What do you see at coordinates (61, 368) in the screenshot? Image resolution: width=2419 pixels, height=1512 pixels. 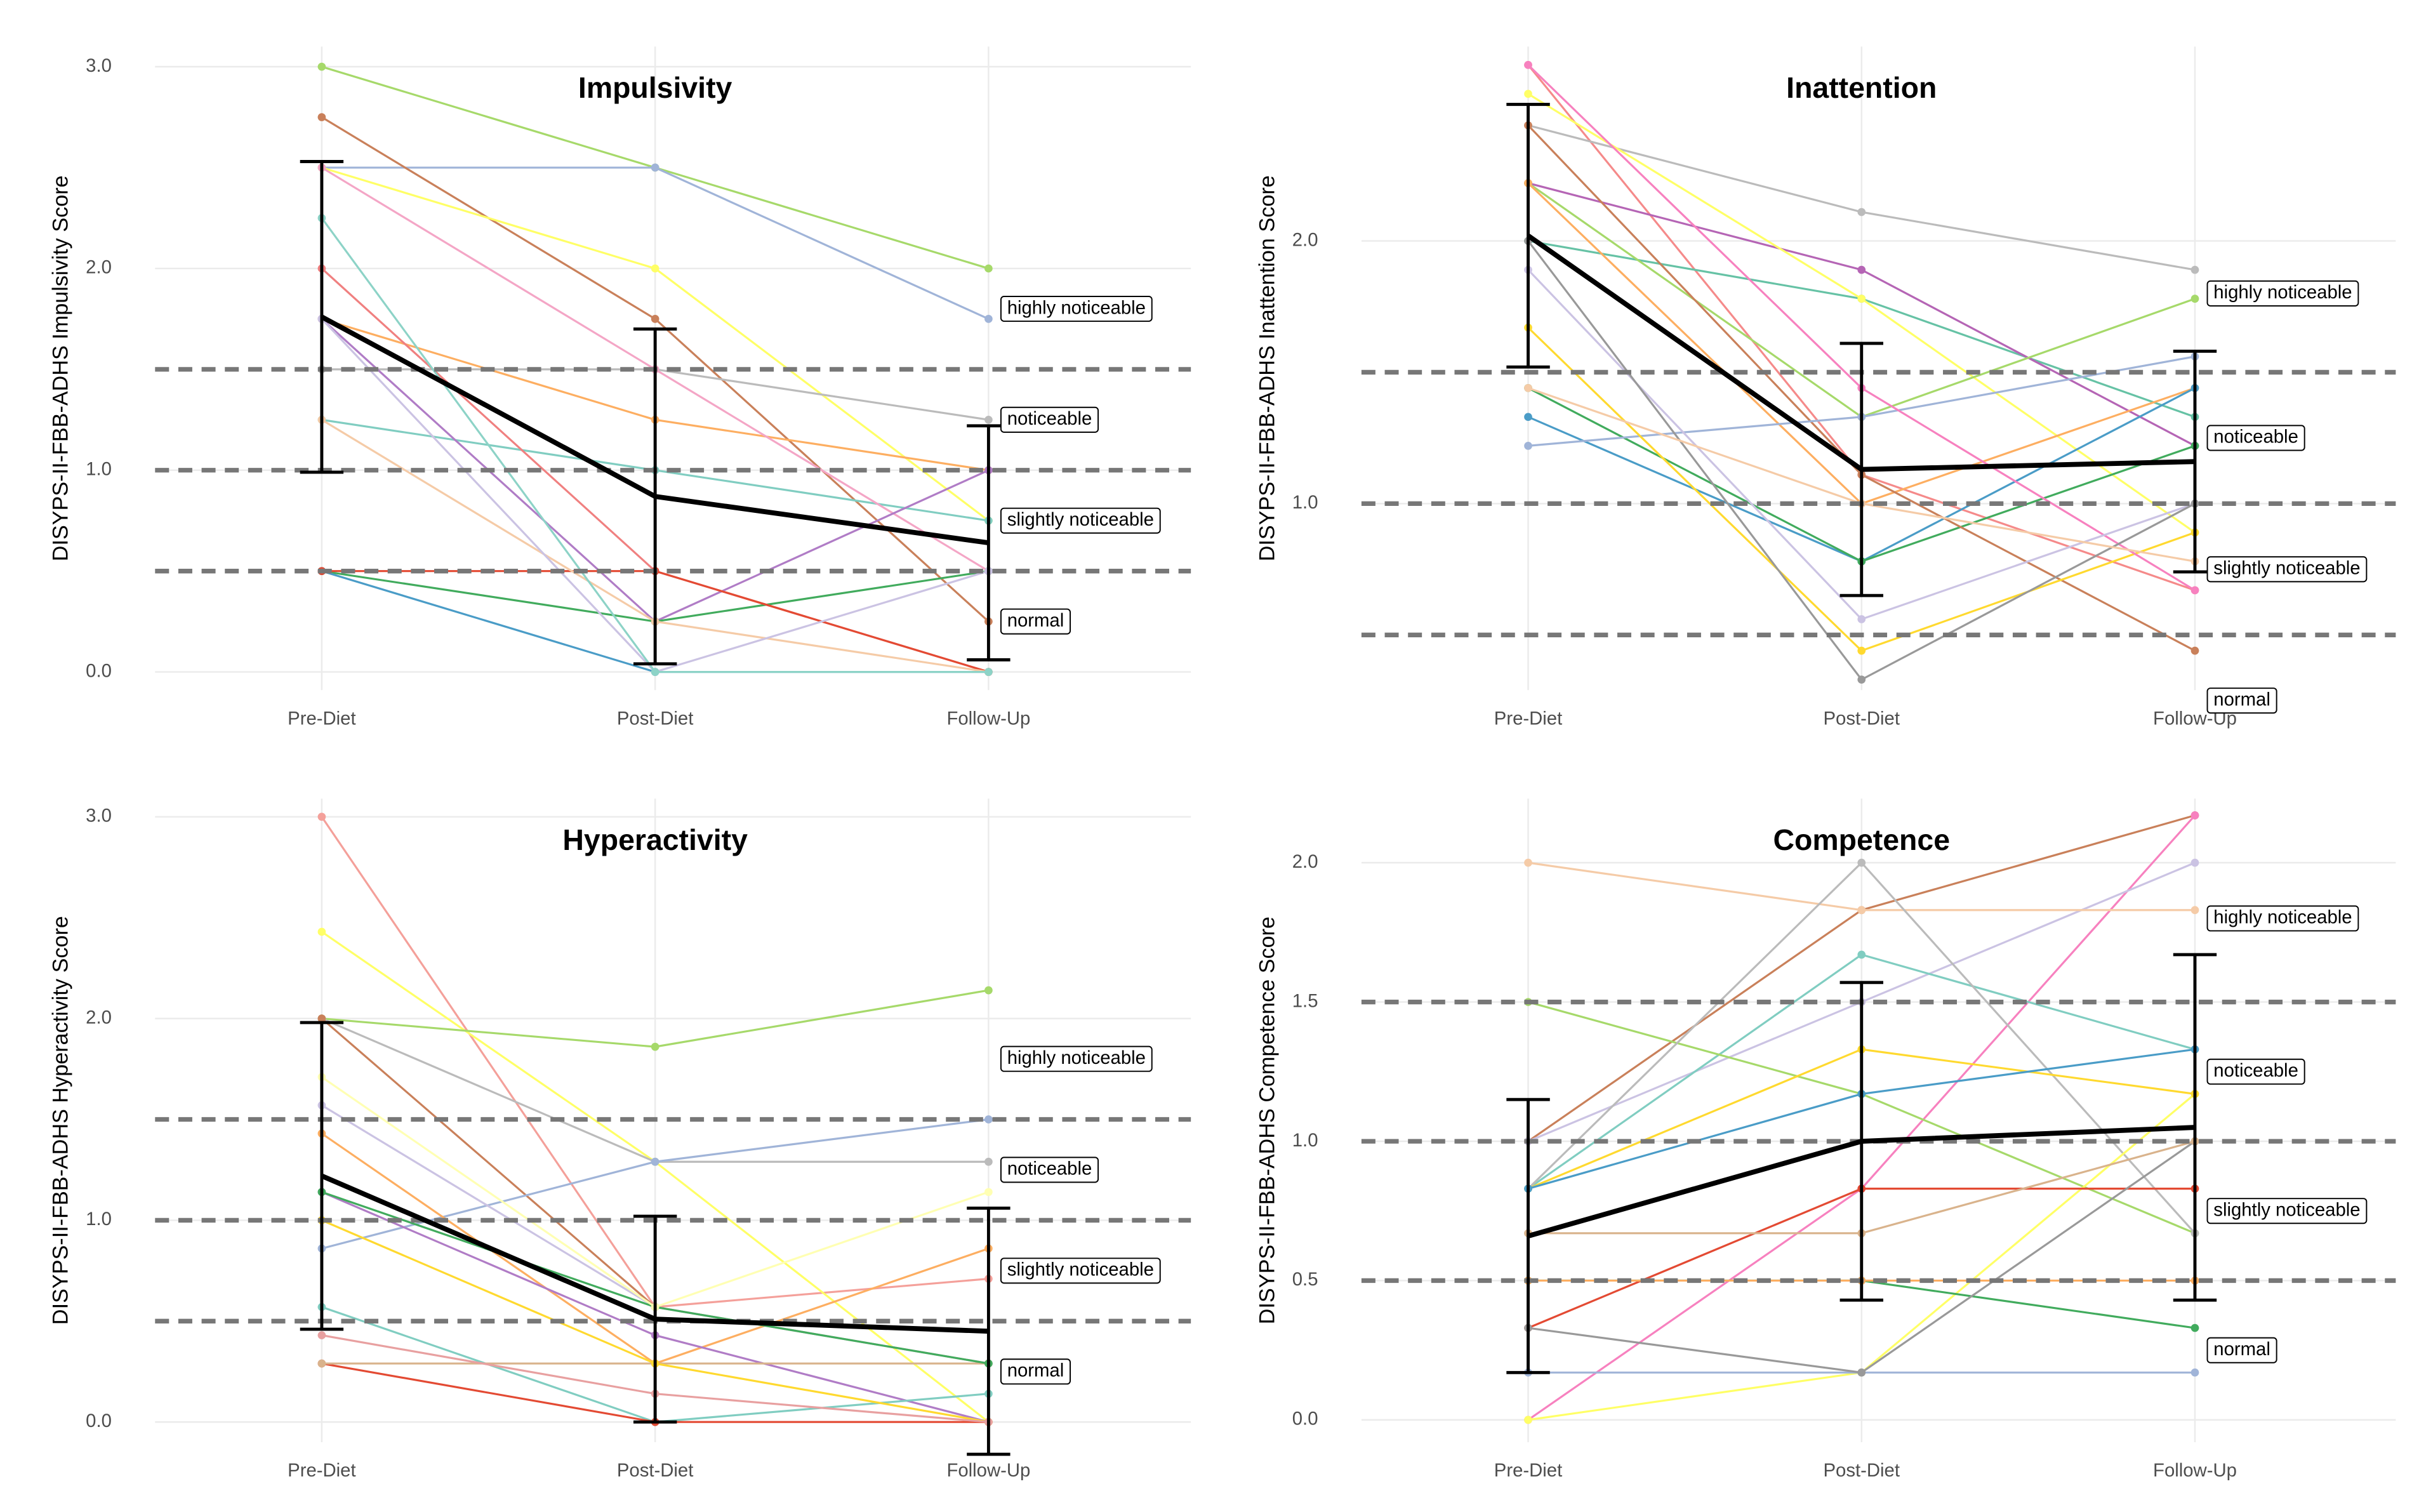 I see `y-axis-label: DISYPS-II-FBB-ADHS Impulsivity Score` at bounding box center [61, 368].